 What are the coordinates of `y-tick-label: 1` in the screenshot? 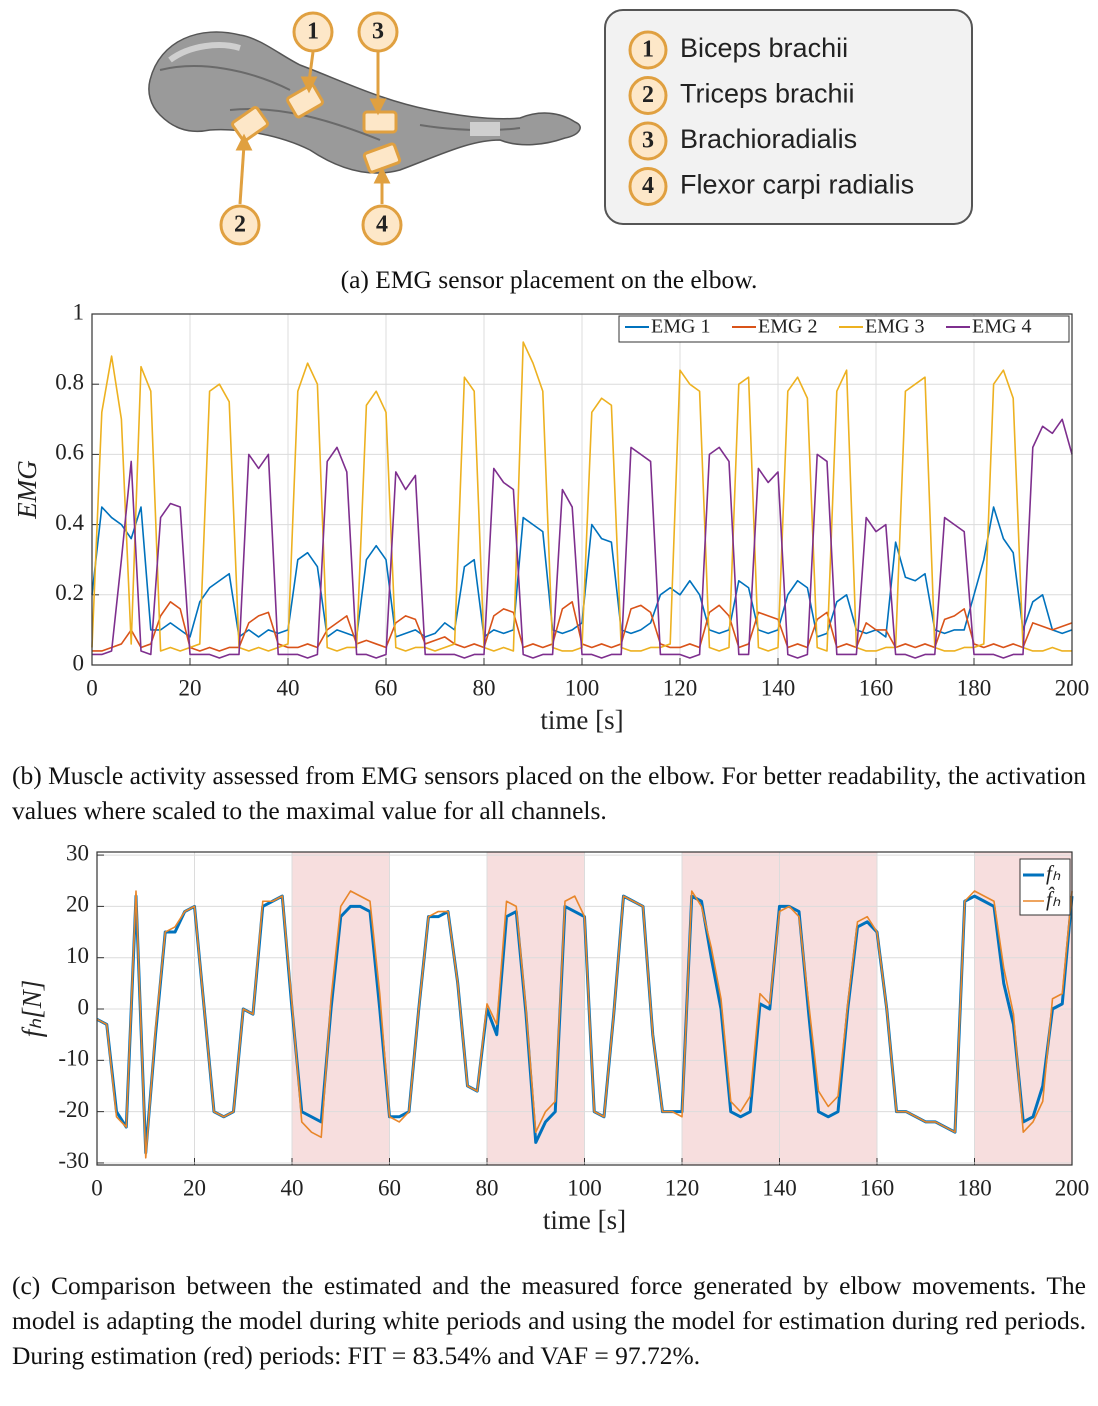 It's located at (79, 311).